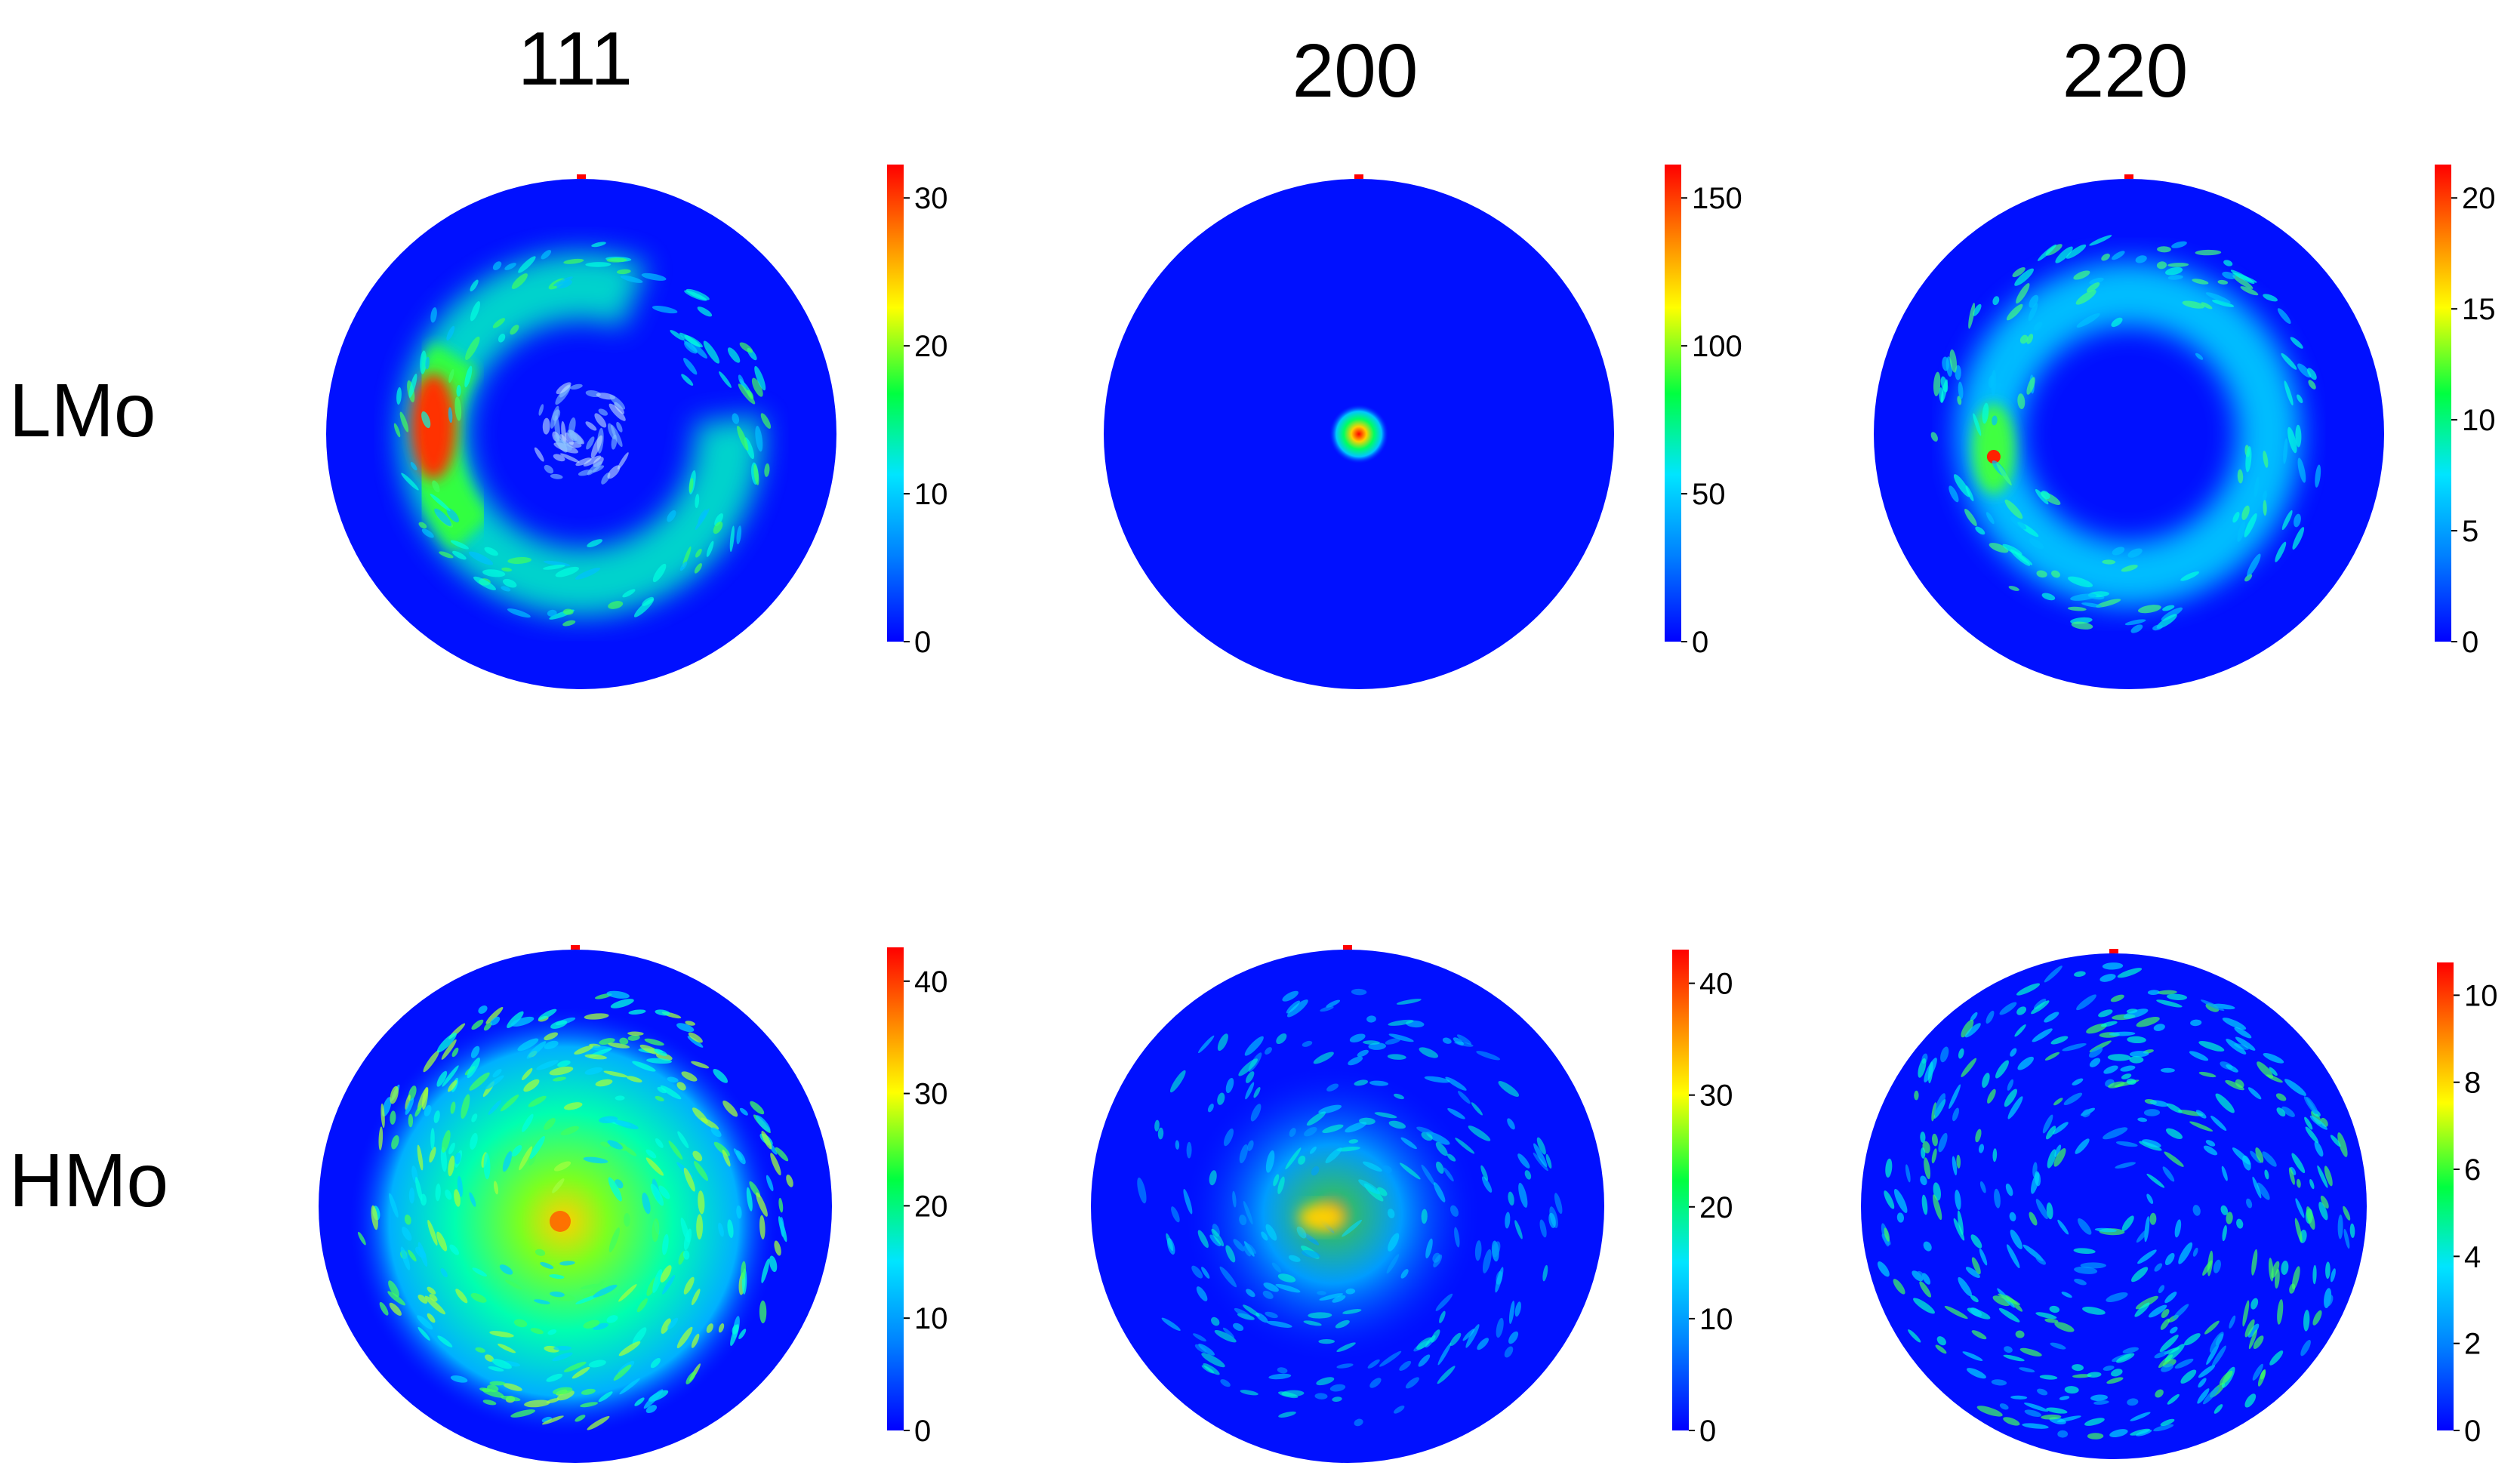  I want to click on pole-figure-panel-hmo-111: 0 10 20 30 40, so click(633, 1204).